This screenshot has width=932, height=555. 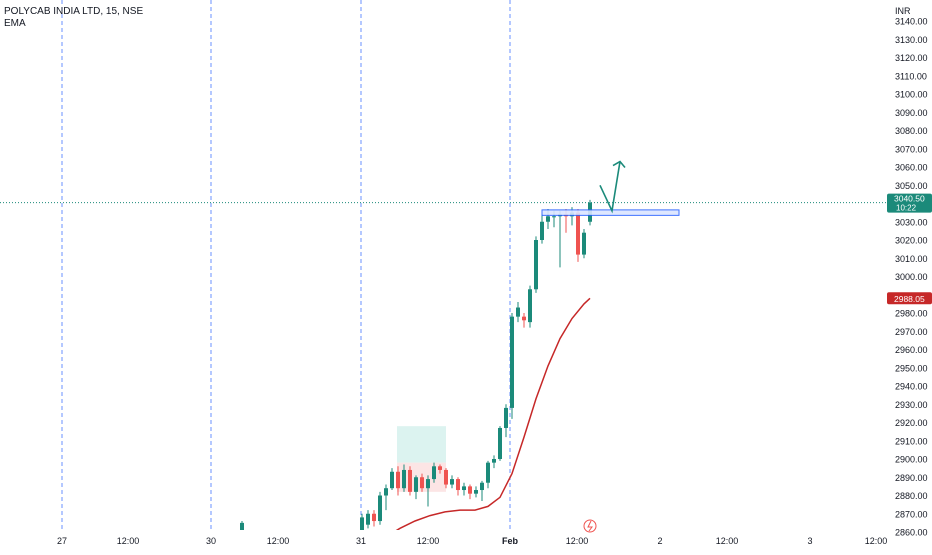 What do you see at coordinates (911, 149) in the screenshot?
I see `price-tick-label: 3070.00` at bounding box center [911, 149].